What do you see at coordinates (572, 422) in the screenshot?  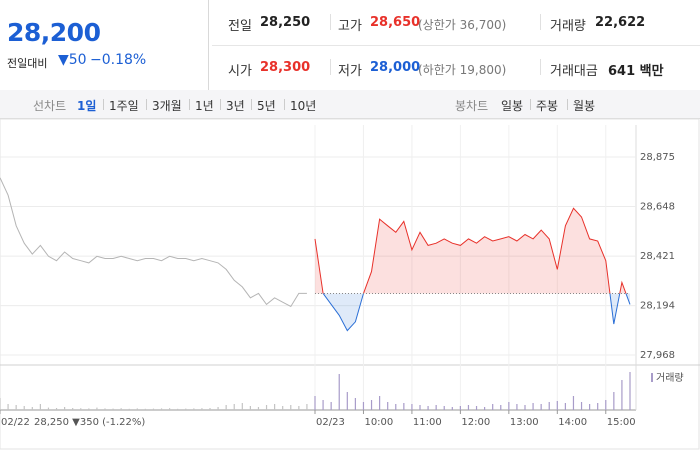 I see `x-tick-label: 14:00` at bounding box center [572, 422].